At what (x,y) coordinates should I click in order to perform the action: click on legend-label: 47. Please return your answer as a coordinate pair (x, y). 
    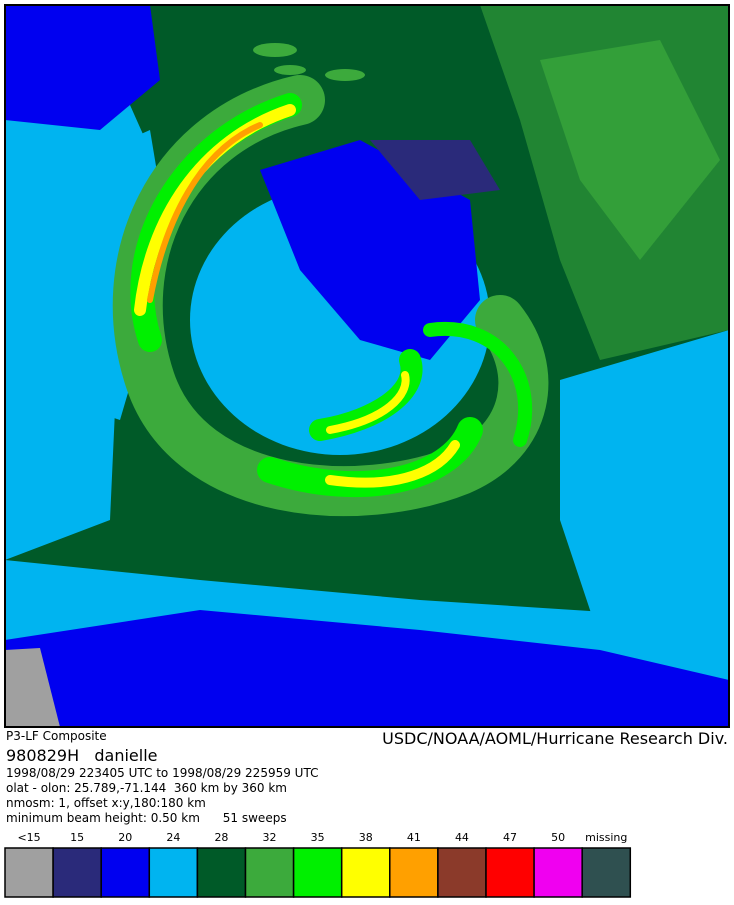
    Looking at the image, I should click on (510, 837).